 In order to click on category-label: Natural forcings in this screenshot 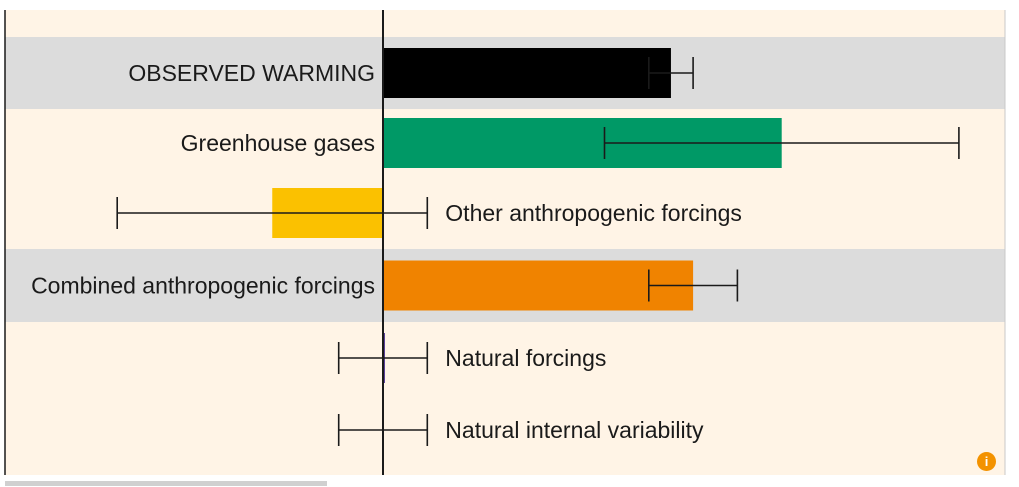, I will do `click(525, 358)`.